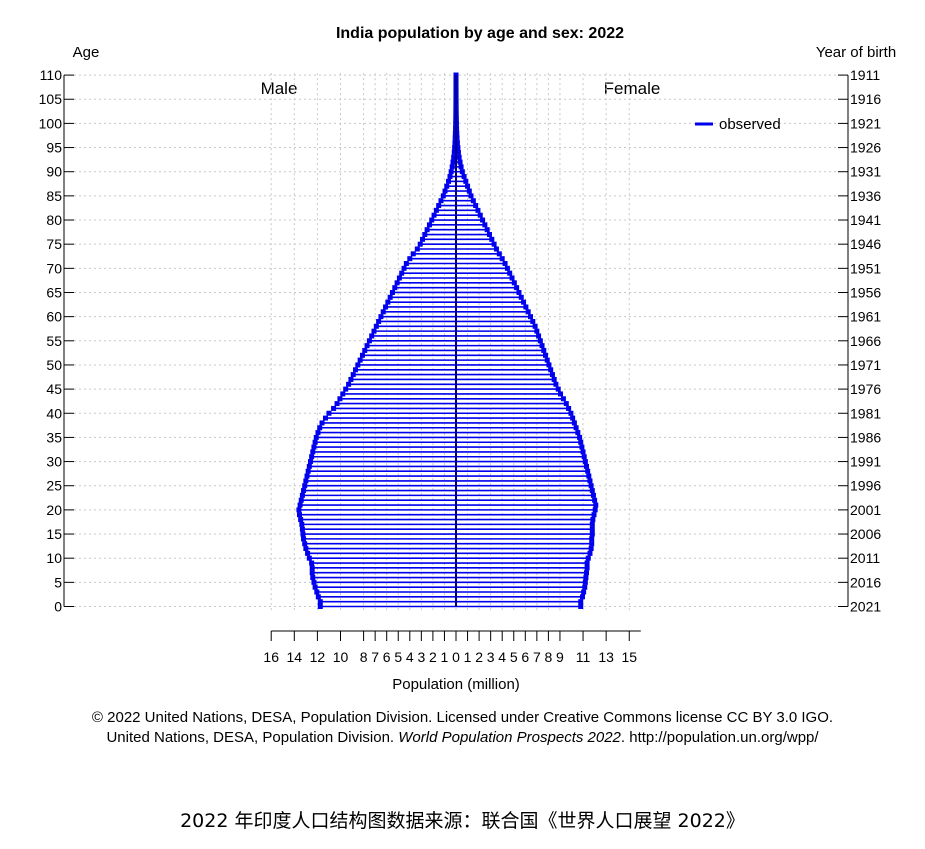  What do you see at coordinates (54, 389) in the screenshot?
I see `age-tick-label: 45` at bounding box center [54, 389].